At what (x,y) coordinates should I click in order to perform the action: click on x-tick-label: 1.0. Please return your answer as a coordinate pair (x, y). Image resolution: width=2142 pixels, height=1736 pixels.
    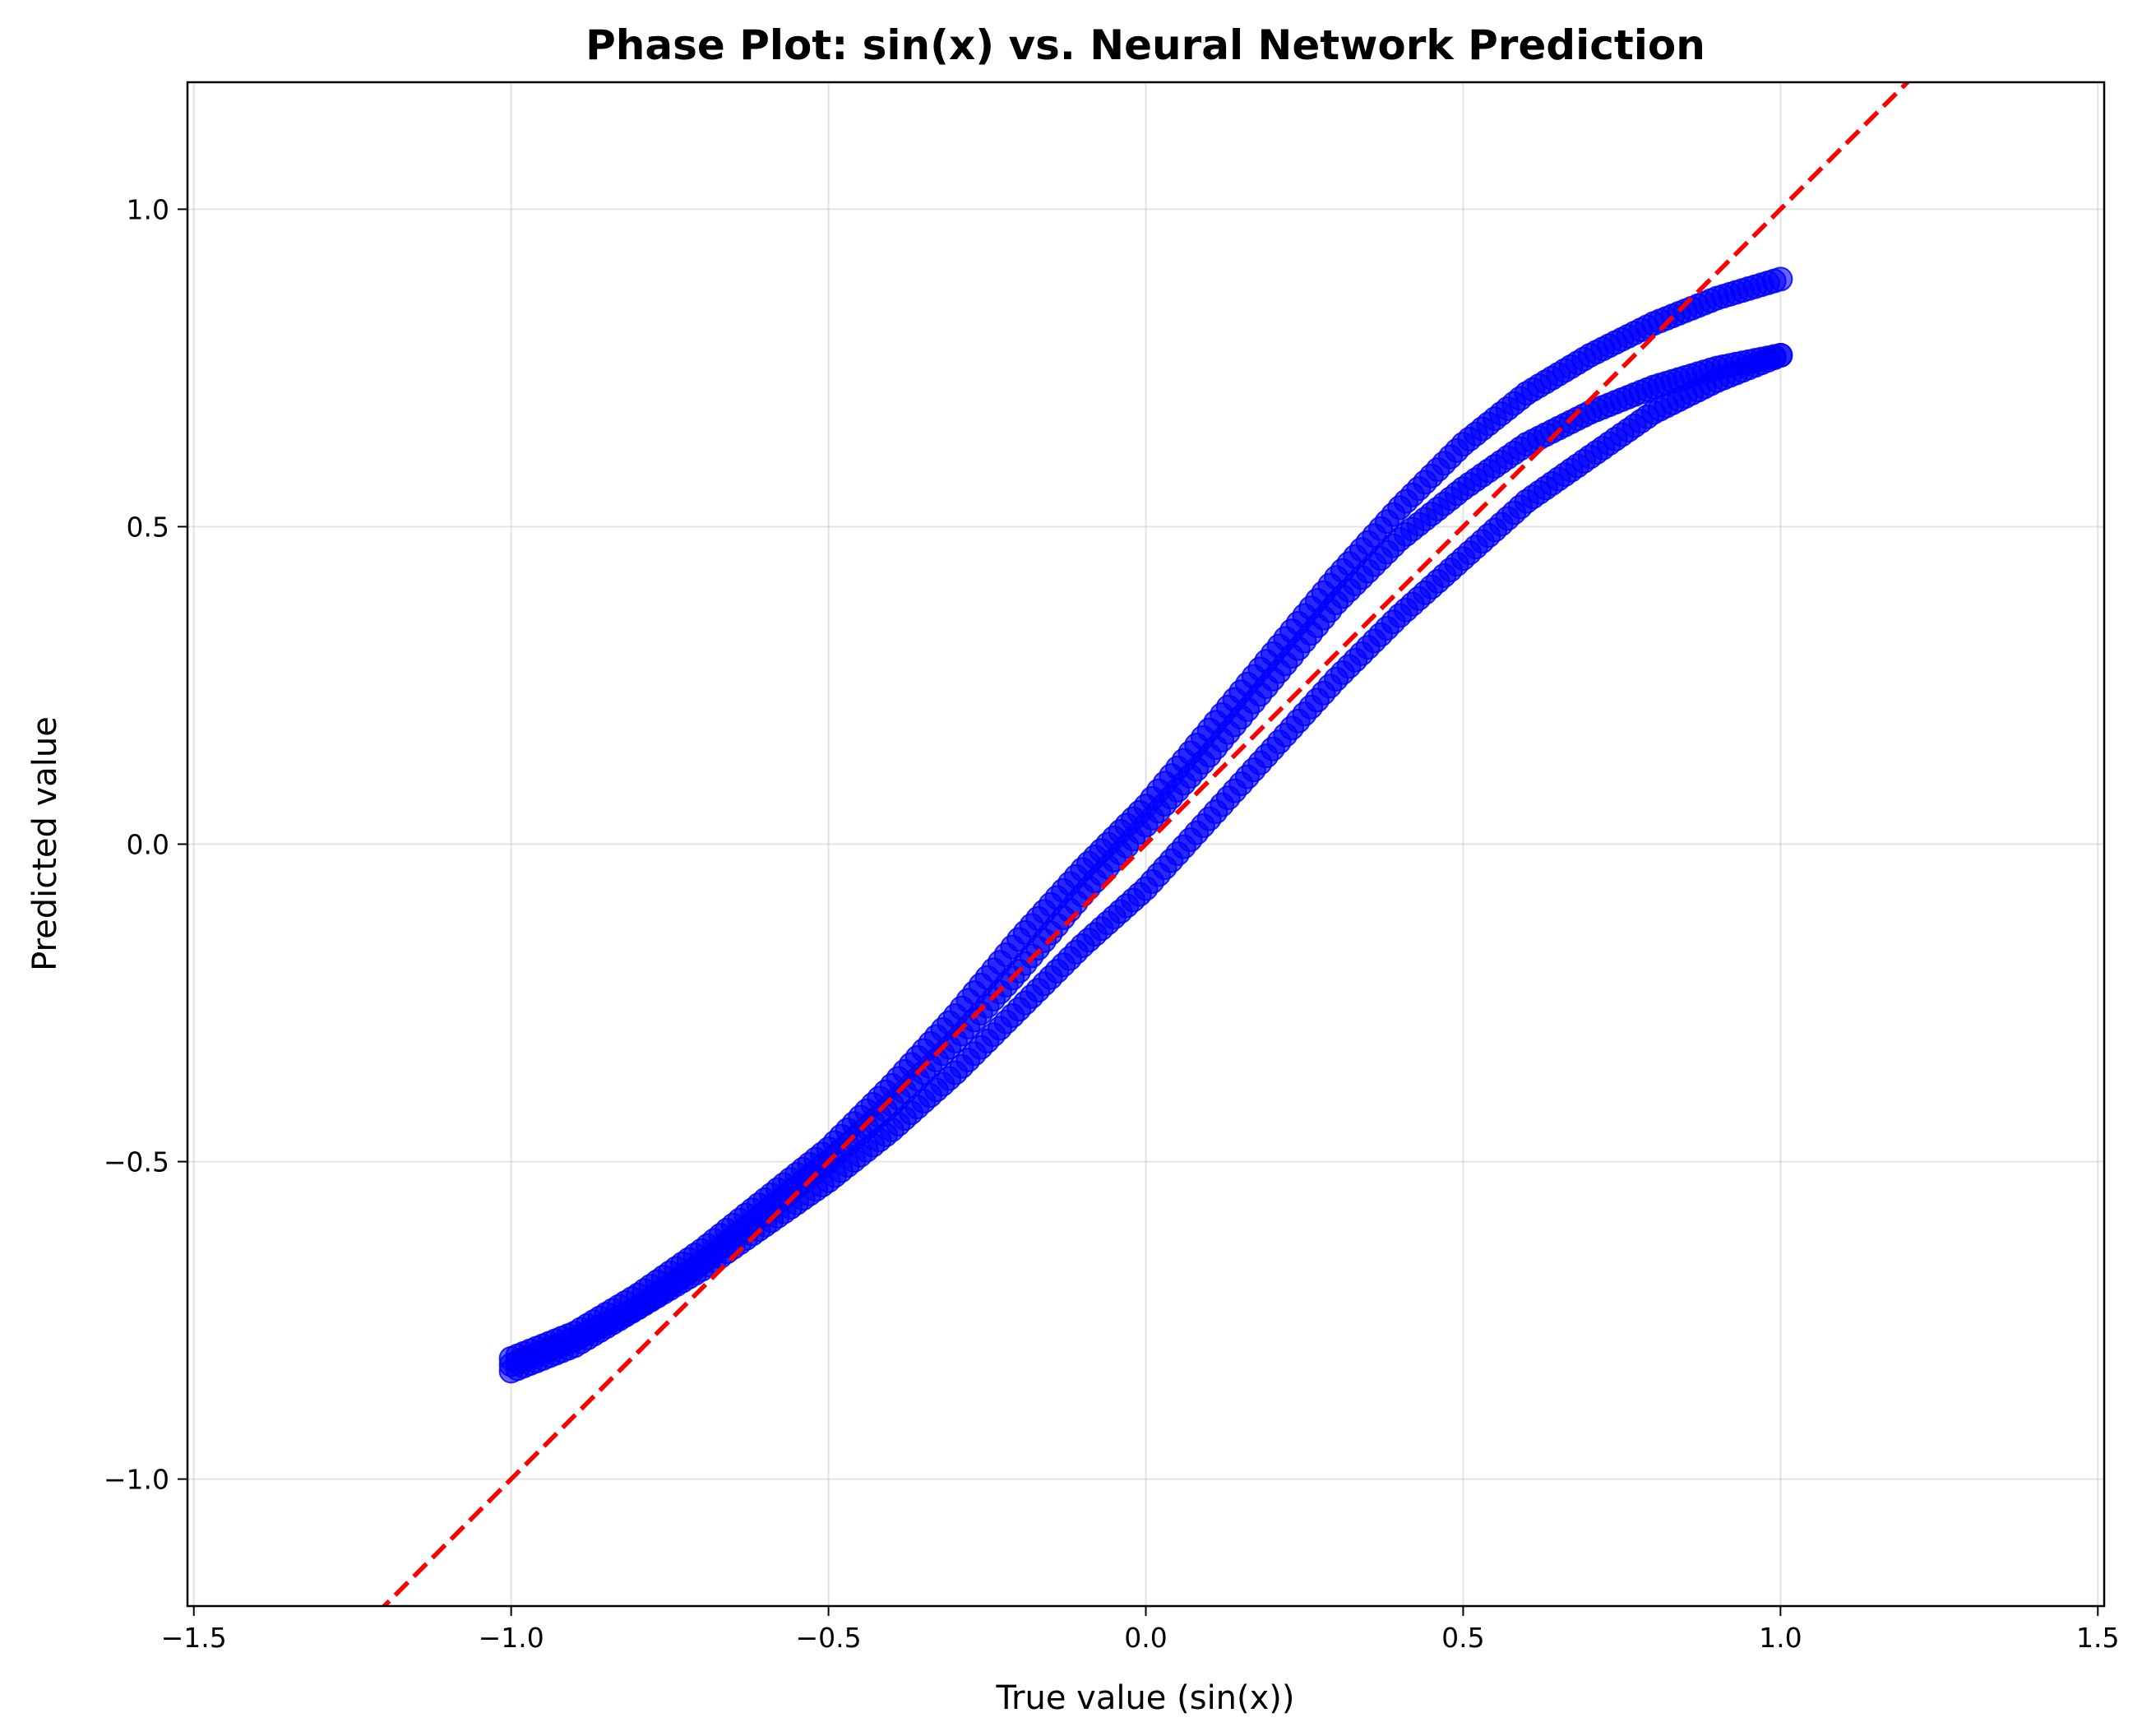
    Looking at the image, I should click on (1780, 1638).